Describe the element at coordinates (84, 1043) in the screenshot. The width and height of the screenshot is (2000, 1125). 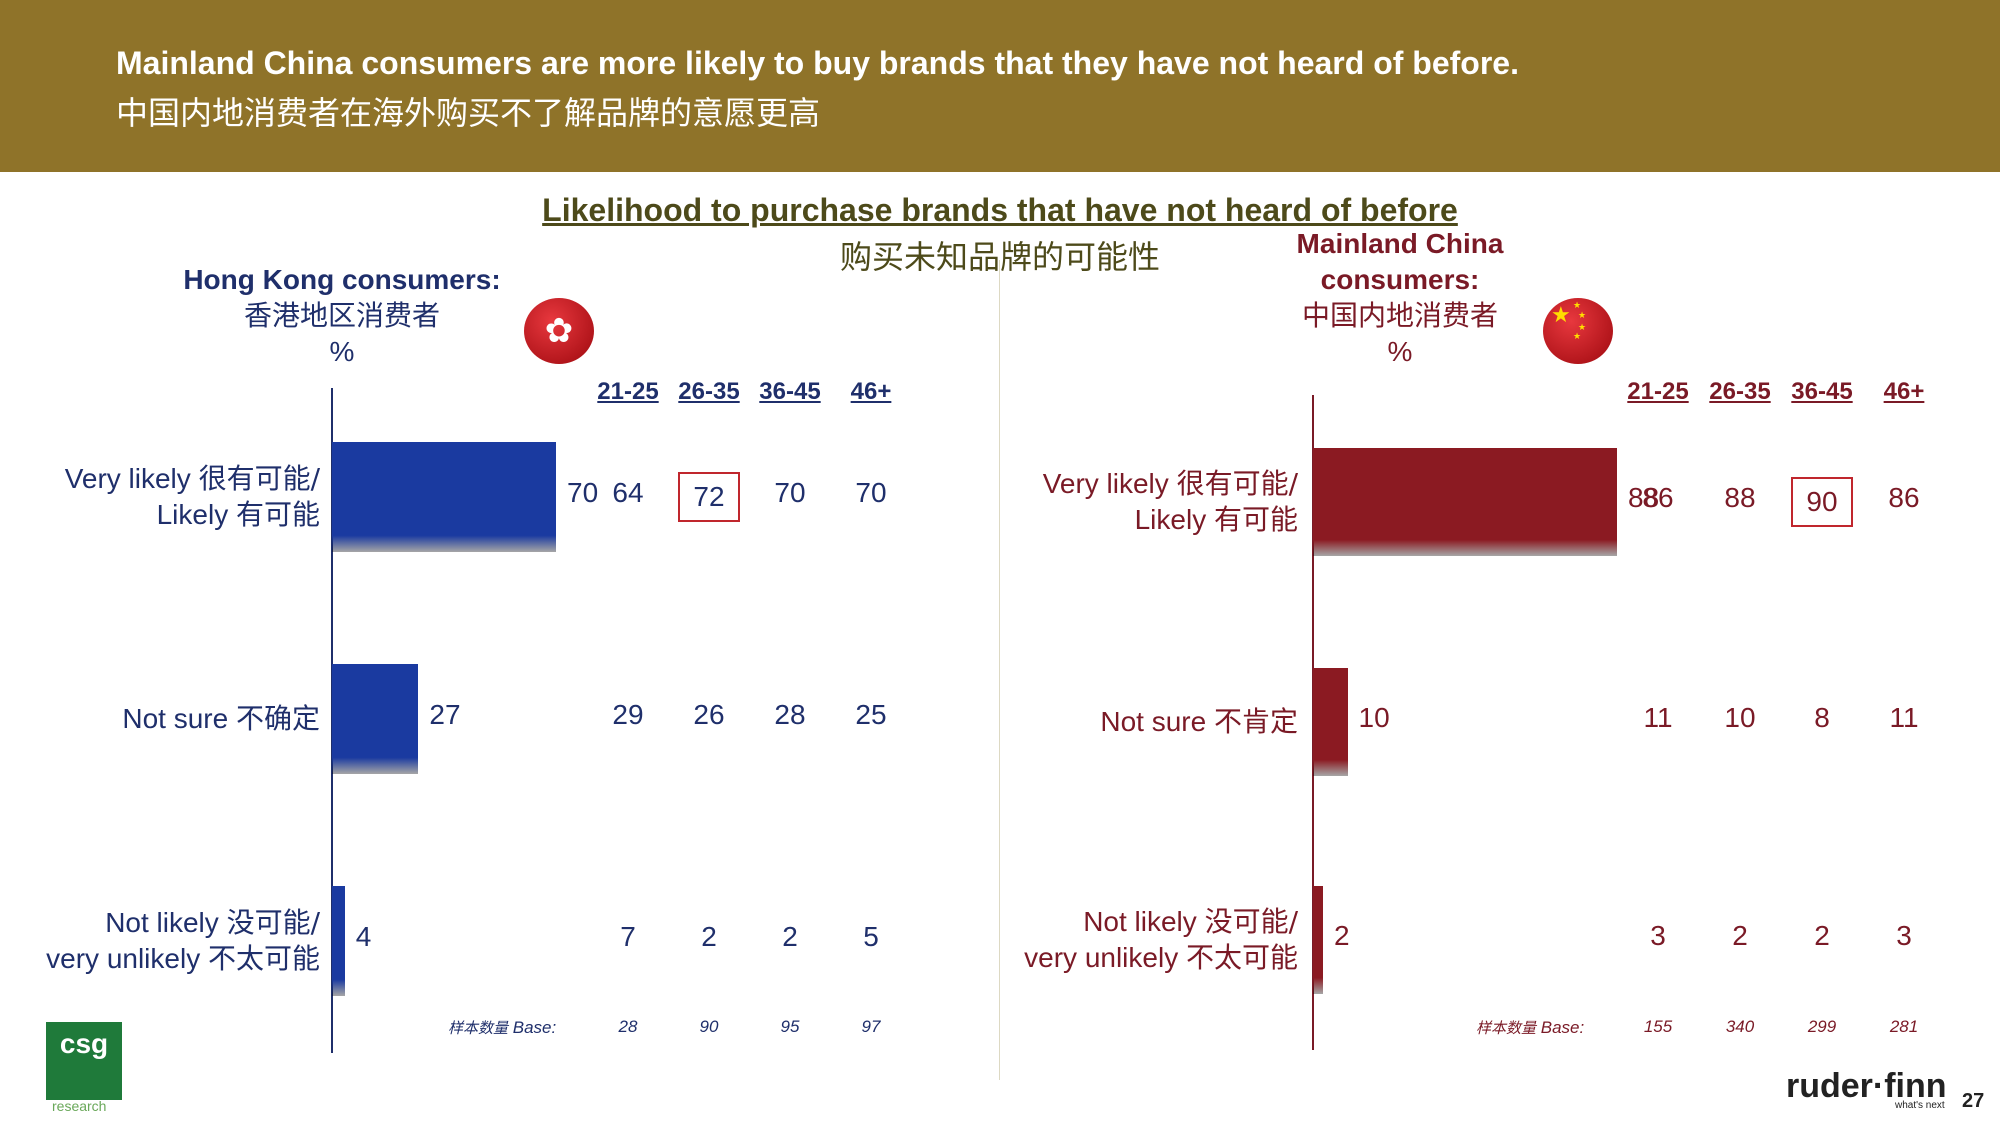
I see `csg-logo-text: csg` at that location.